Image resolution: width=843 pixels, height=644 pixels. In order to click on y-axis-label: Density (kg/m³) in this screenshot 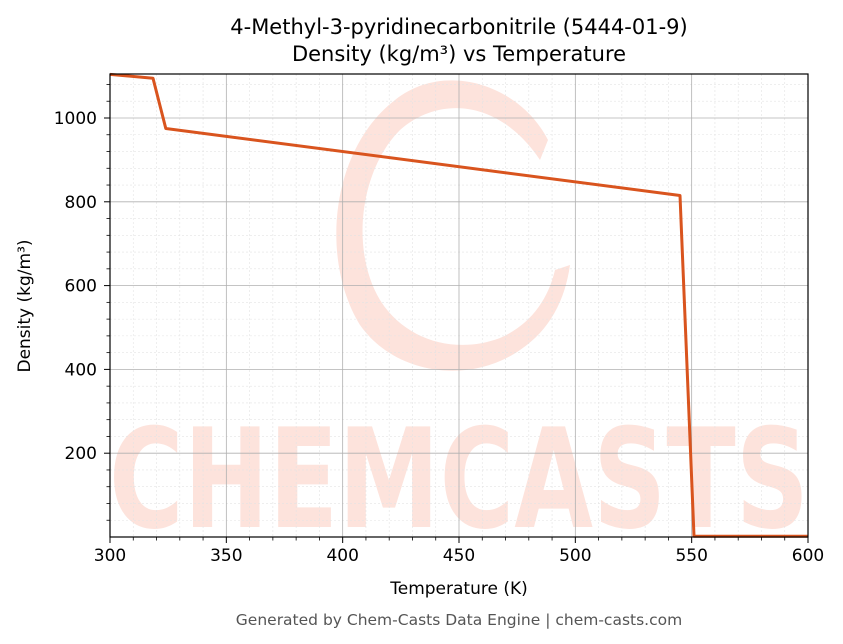, I will do `click(25, 305)`.